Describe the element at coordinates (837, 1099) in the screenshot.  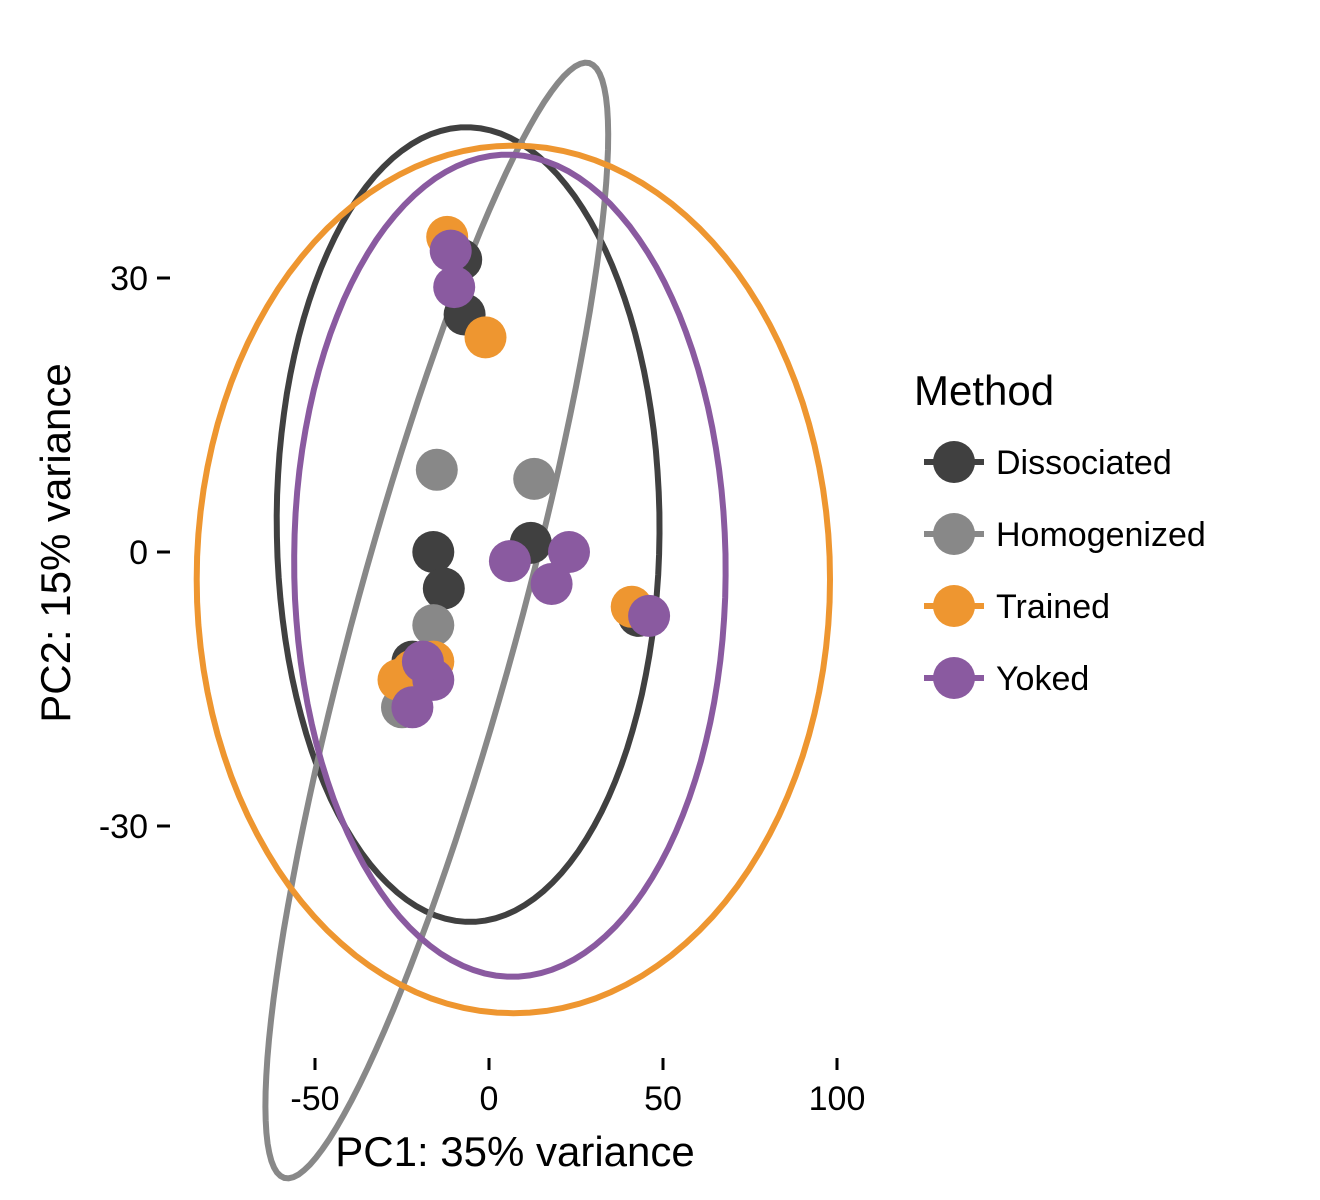
I see `x-tick-label: 100` at that location.